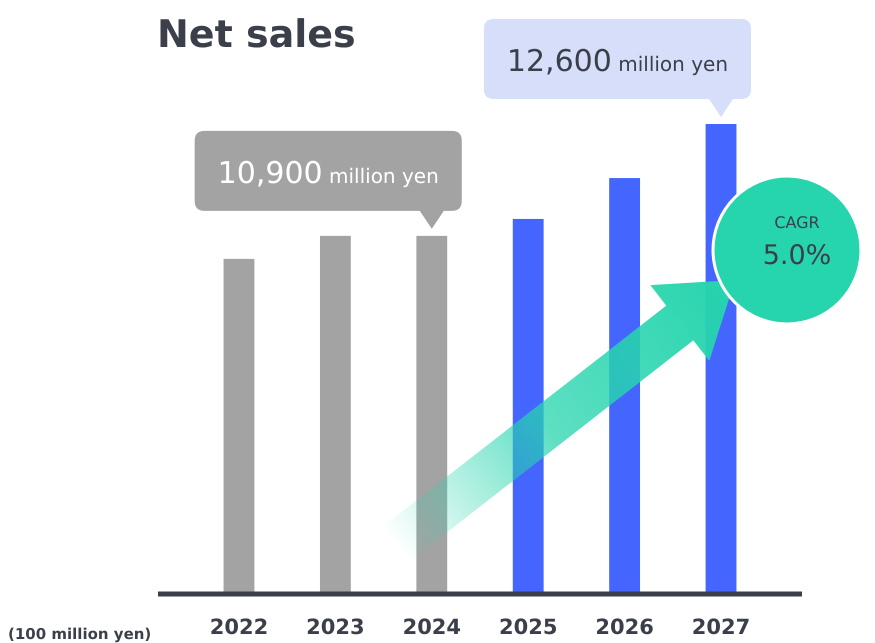 This screenshot has width=875, height=643. What do you see at coordinates (721, 627) in the screenshot?
I see `x-tick-label: 2027` at bounding box center [721, 627].